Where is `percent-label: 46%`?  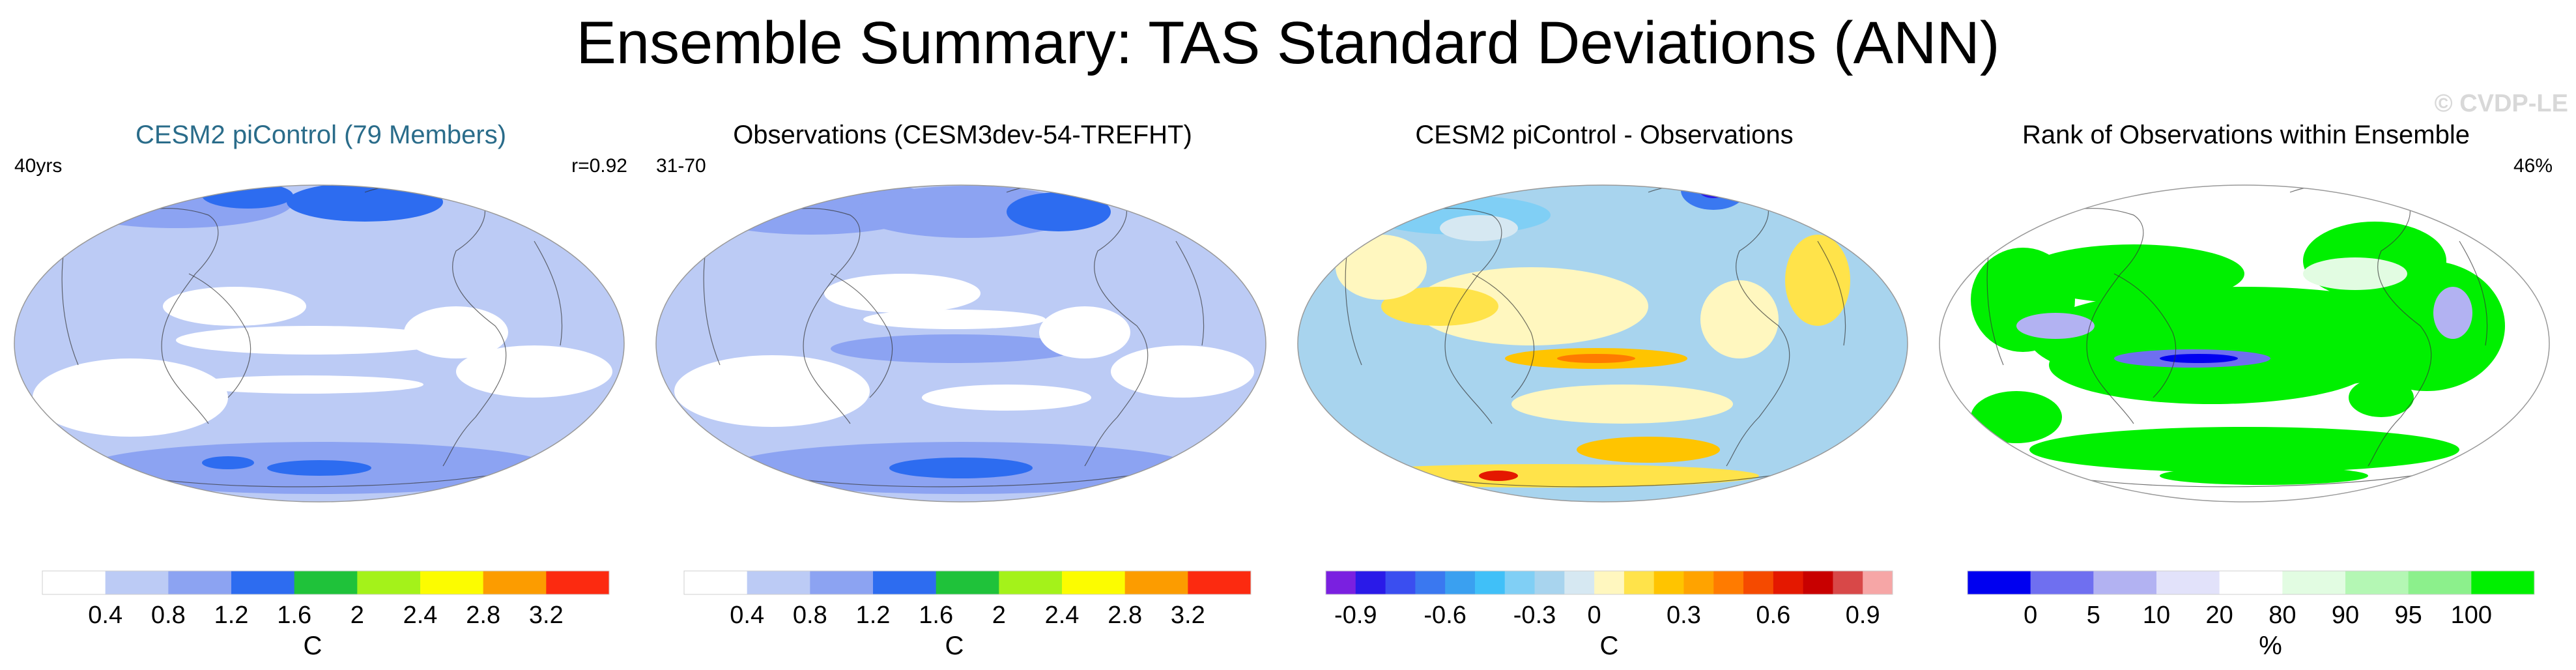
percent-label: 46% is located at coordinates (2533, 166).